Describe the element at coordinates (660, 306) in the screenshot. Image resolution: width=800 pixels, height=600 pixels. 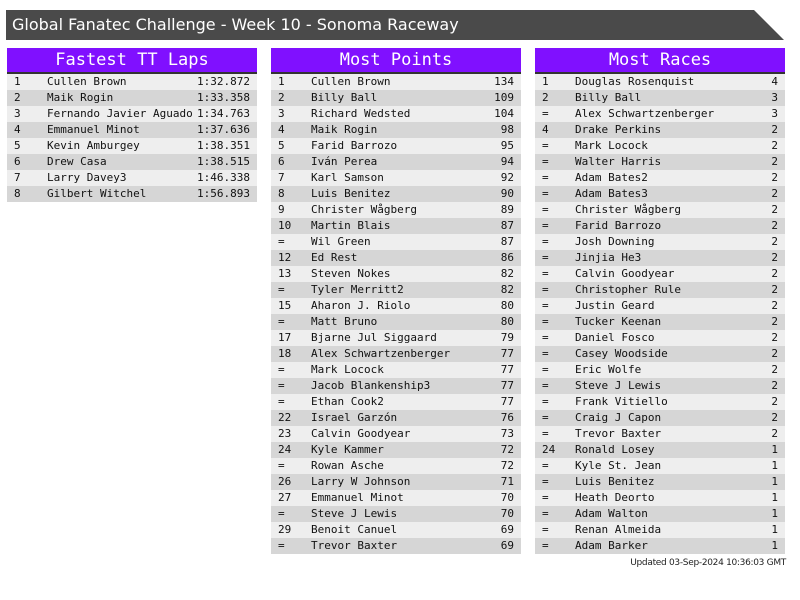
I see `table-row: = Justin Geard 2` at that location.